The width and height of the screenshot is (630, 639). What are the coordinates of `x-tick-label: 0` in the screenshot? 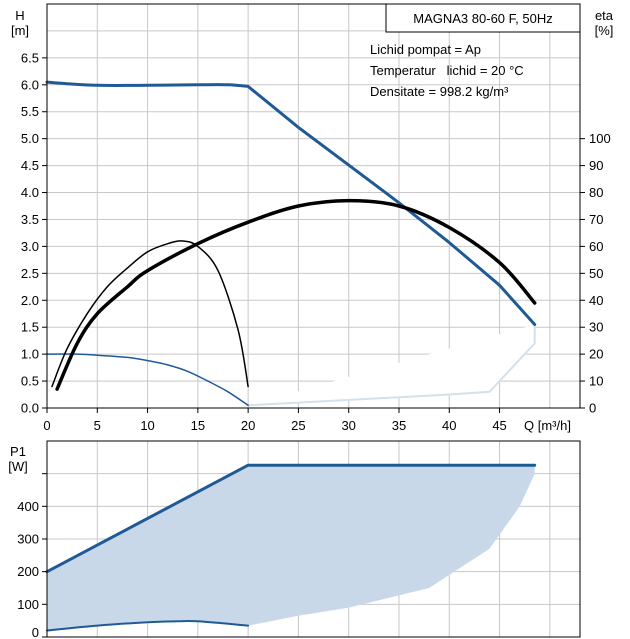 It's located at (46, 425).